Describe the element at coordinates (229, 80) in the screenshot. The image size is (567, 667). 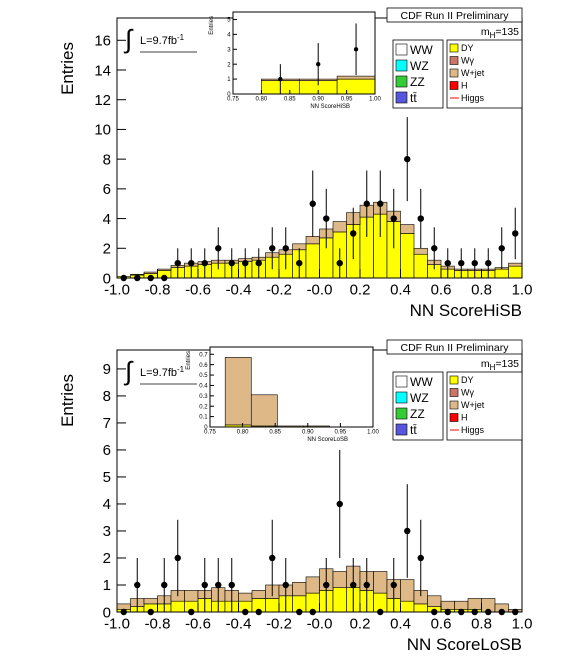
I see `y-tick-label: 1` at that location.